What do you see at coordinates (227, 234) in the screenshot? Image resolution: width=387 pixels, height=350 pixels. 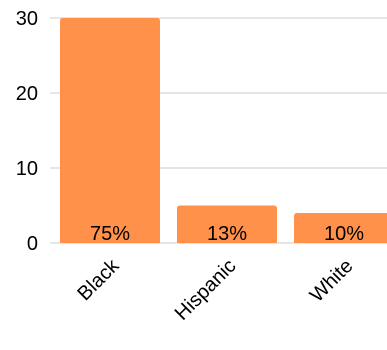 I see `bar-annotation: 13%` at bounding box center [227, 234].